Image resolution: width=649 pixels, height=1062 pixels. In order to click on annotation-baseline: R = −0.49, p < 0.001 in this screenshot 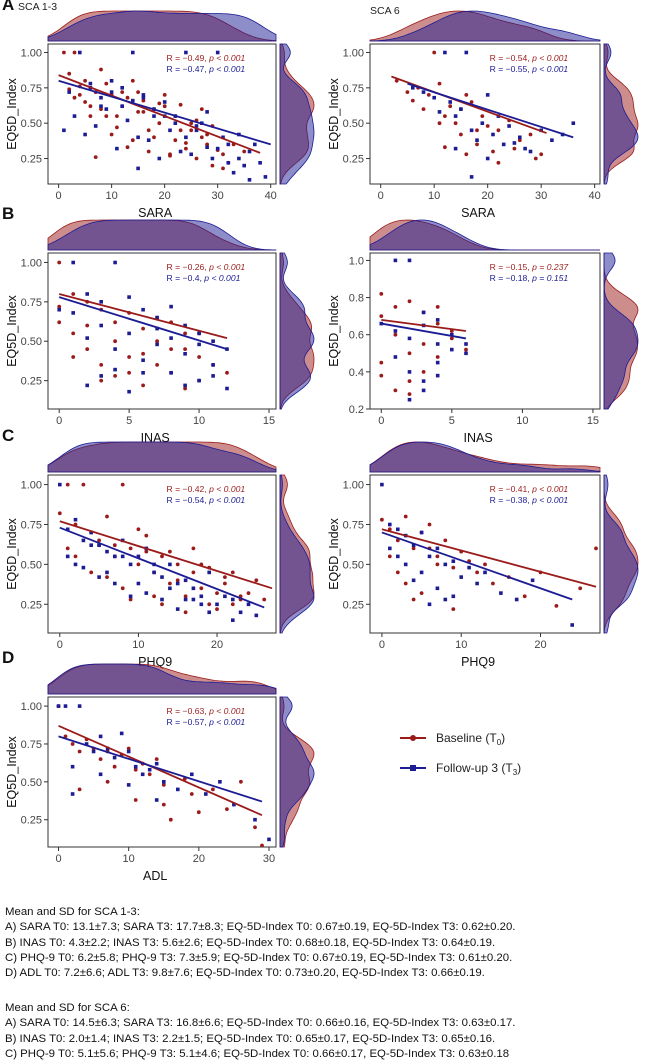, I will do `click(206, 58)`.